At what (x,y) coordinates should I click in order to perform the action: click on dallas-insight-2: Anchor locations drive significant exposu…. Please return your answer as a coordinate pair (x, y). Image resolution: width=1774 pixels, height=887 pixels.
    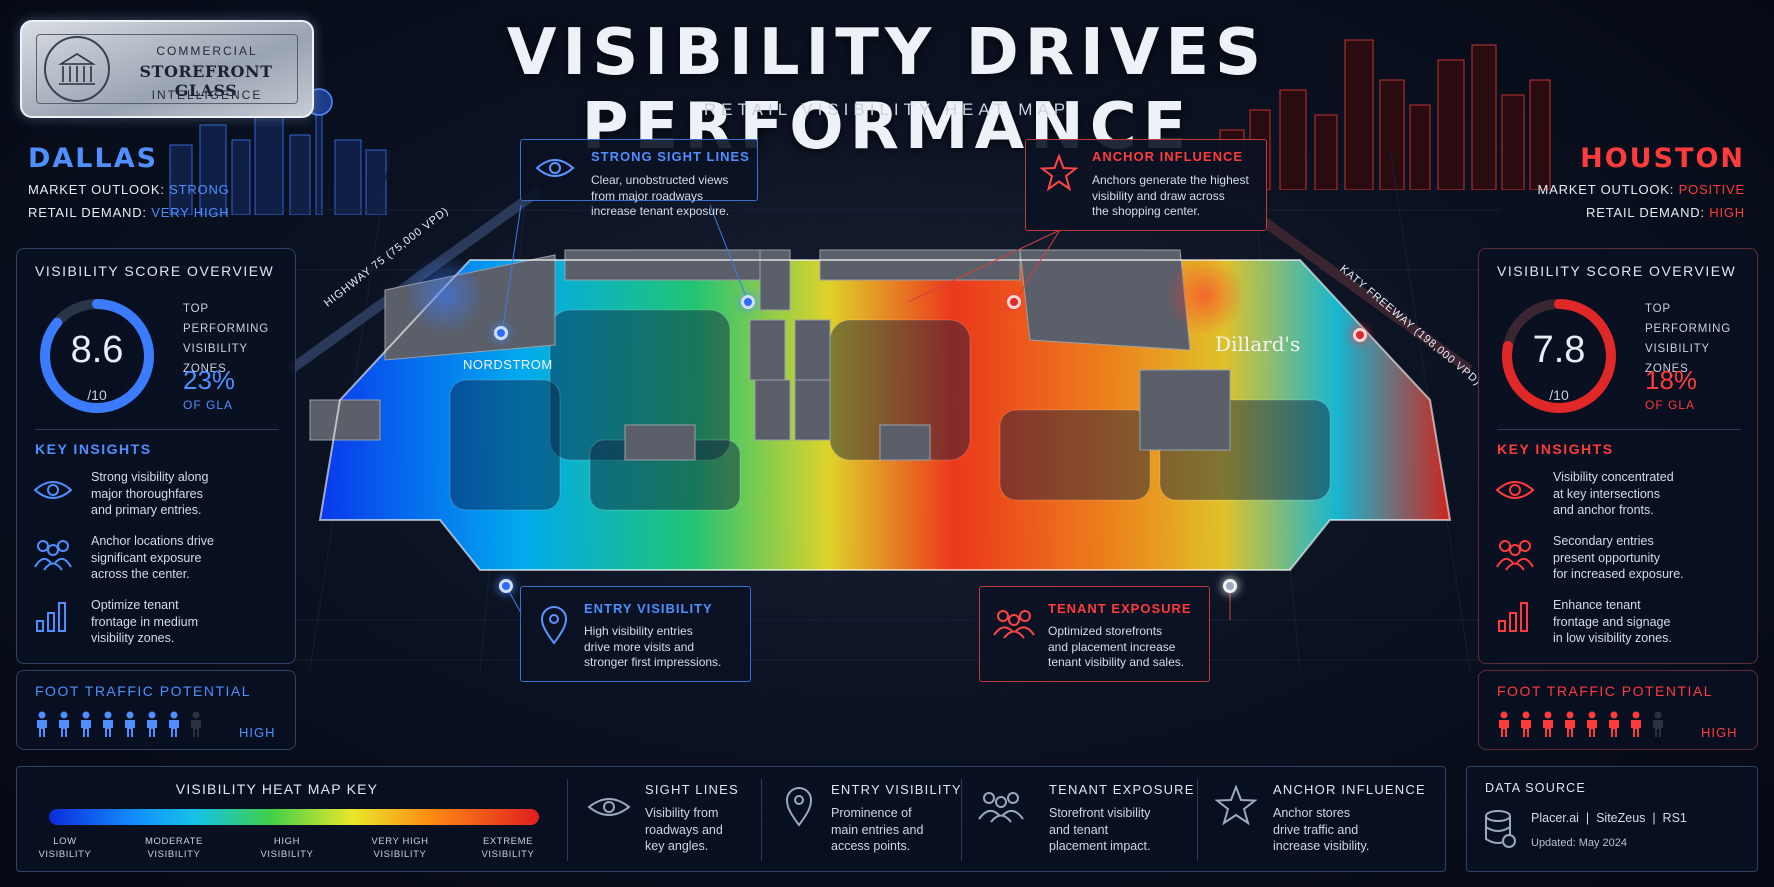
    Looking at the image, I should click on (152, 558).